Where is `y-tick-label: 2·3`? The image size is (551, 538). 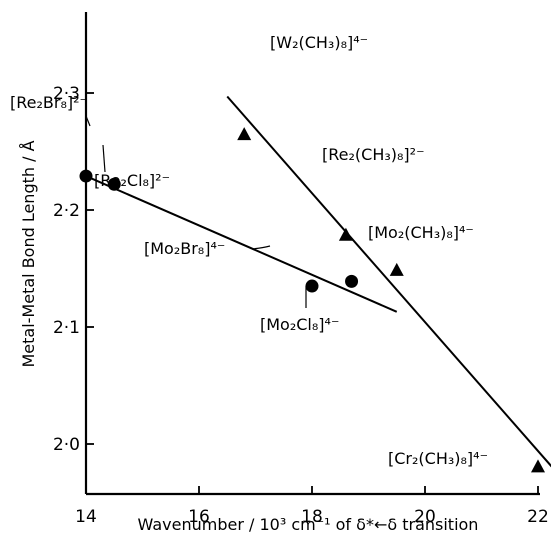 y-tick-label: 2·3 is located at coordinates (66, 94).